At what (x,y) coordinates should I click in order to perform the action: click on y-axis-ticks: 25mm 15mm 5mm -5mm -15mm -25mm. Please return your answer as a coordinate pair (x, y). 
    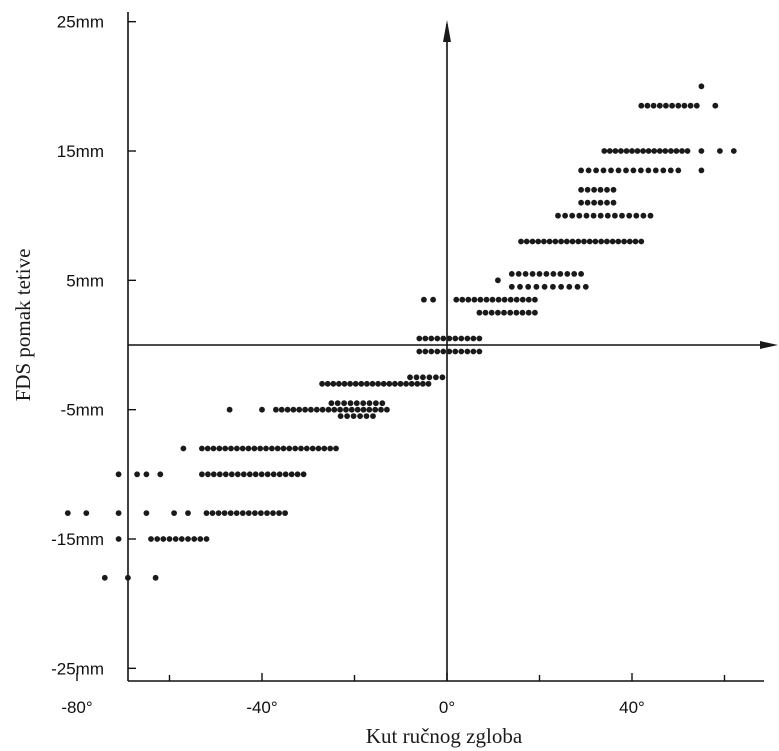
    Looking at the image, I should click on (93, 345).